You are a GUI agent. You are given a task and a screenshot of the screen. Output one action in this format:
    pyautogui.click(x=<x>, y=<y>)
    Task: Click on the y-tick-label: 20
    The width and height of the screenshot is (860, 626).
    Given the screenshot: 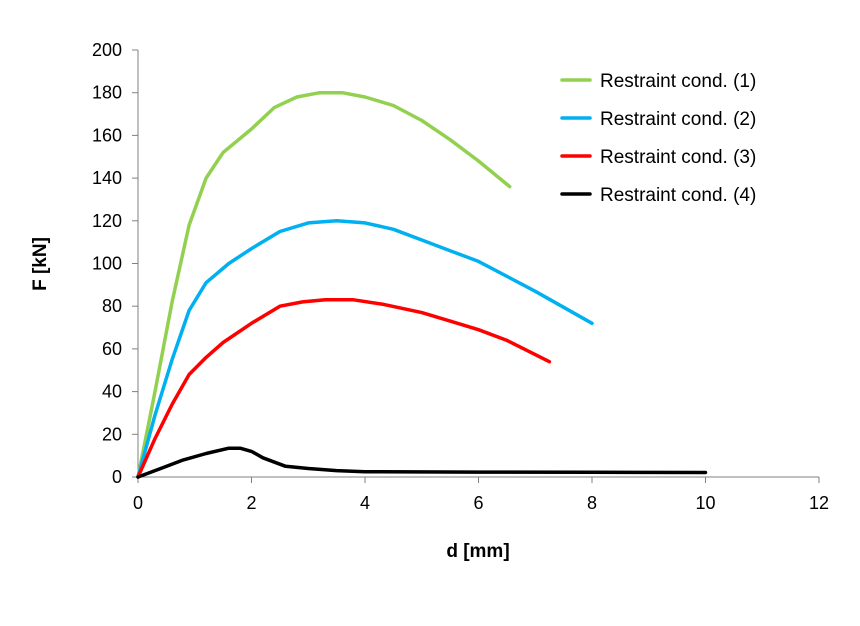 What is the action you would take?
    pyautogui.click(x=112, y=434)
    